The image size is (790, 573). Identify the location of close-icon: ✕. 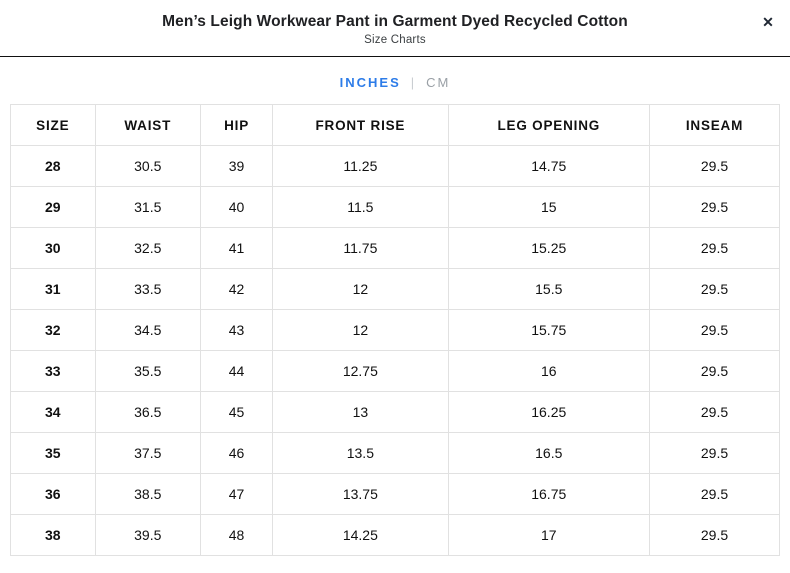
(768, 22).